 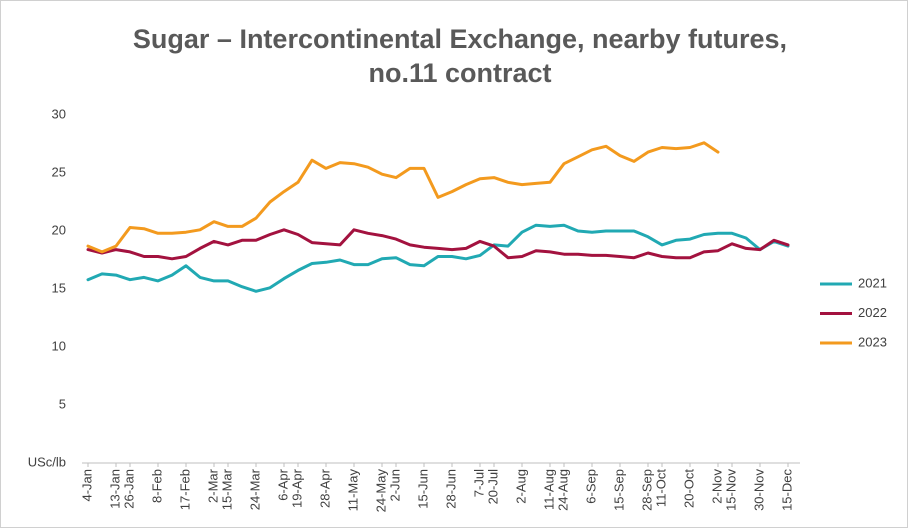 I want to click on x-tick-label: 11-Oct, so click(x=660, y=488).